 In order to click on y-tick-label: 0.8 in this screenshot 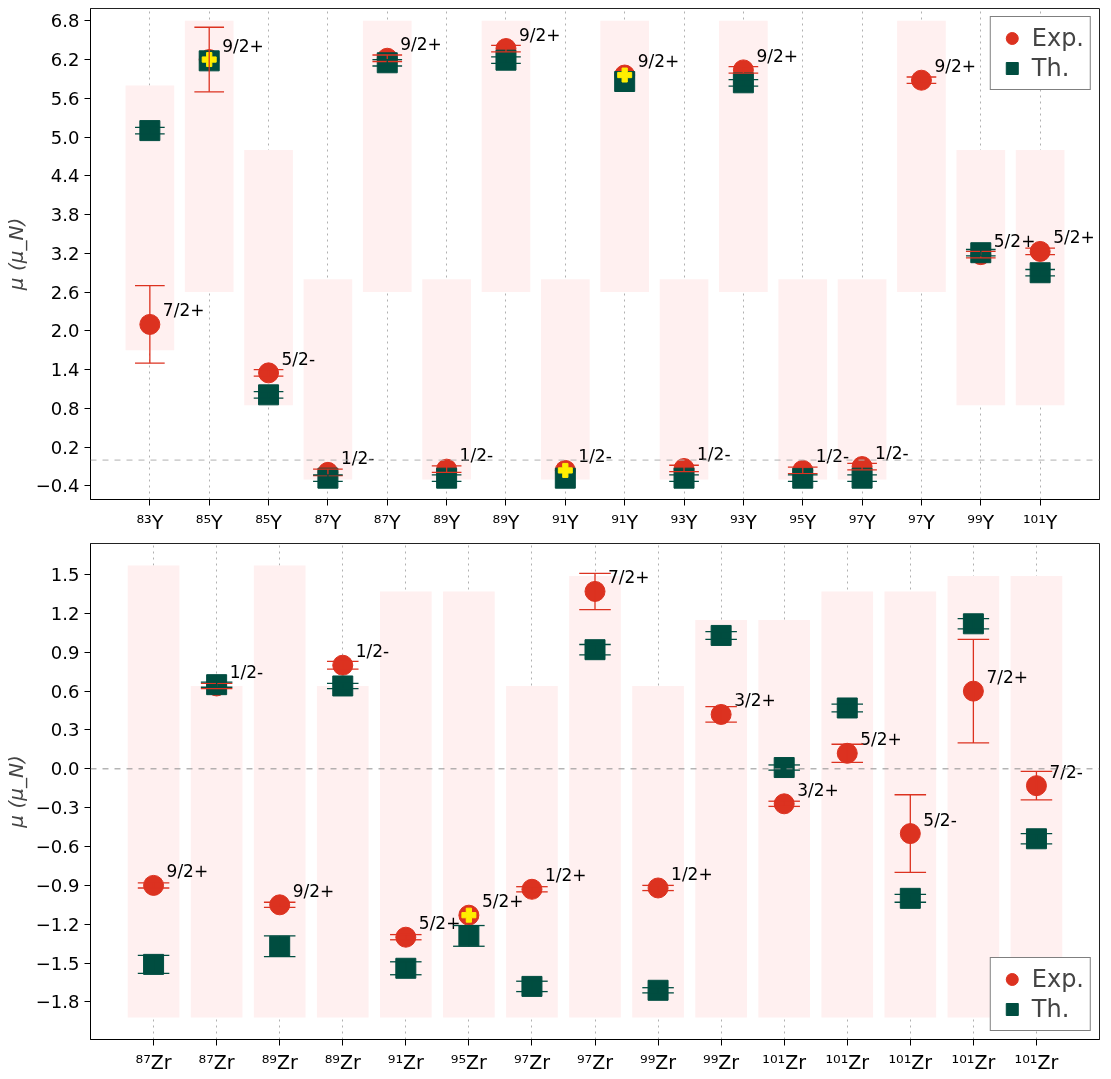, I will do `click(65, 408)`.